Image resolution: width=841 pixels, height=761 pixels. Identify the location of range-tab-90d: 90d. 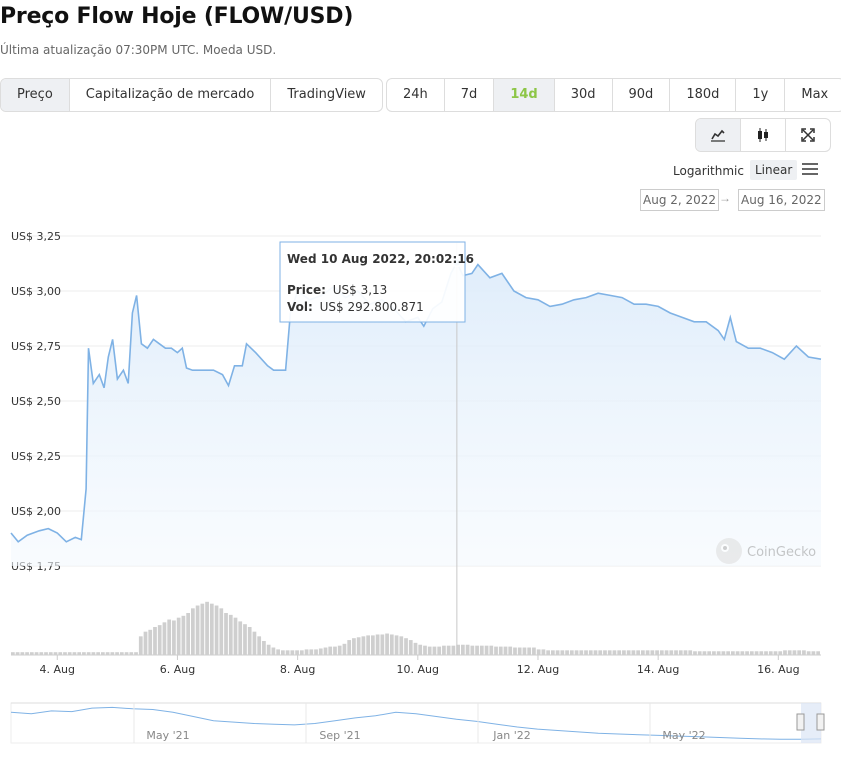
(642, 95).